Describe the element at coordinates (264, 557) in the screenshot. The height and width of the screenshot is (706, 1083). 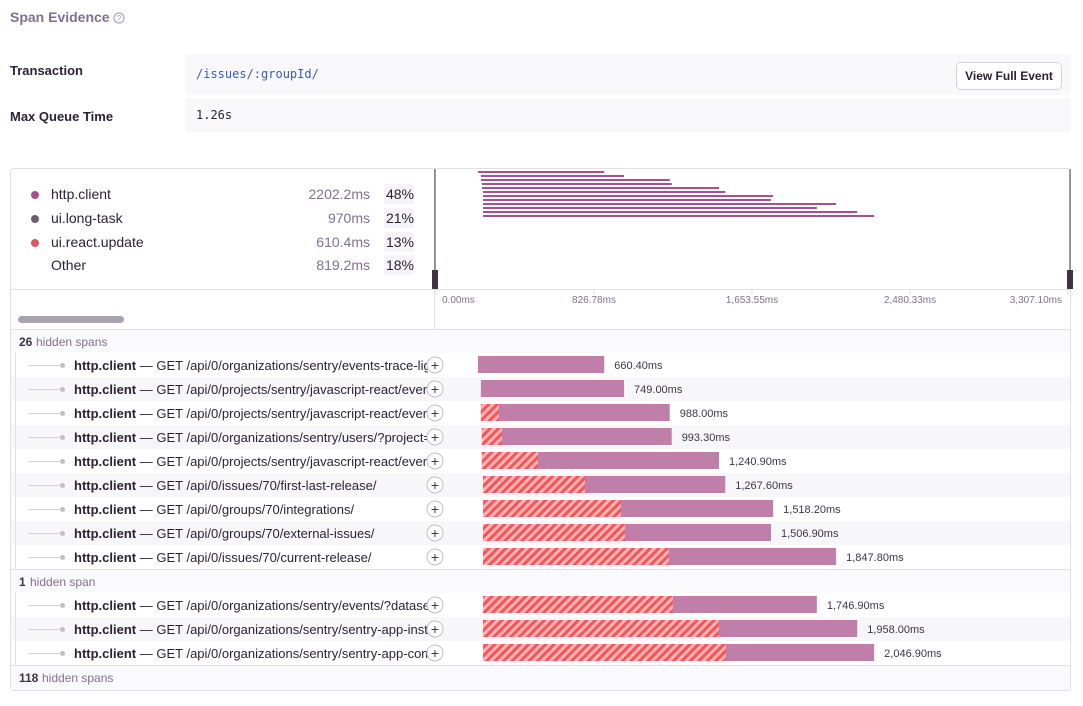
I see `span-text: GET /api/0/issues/70/current-release/` at that location.